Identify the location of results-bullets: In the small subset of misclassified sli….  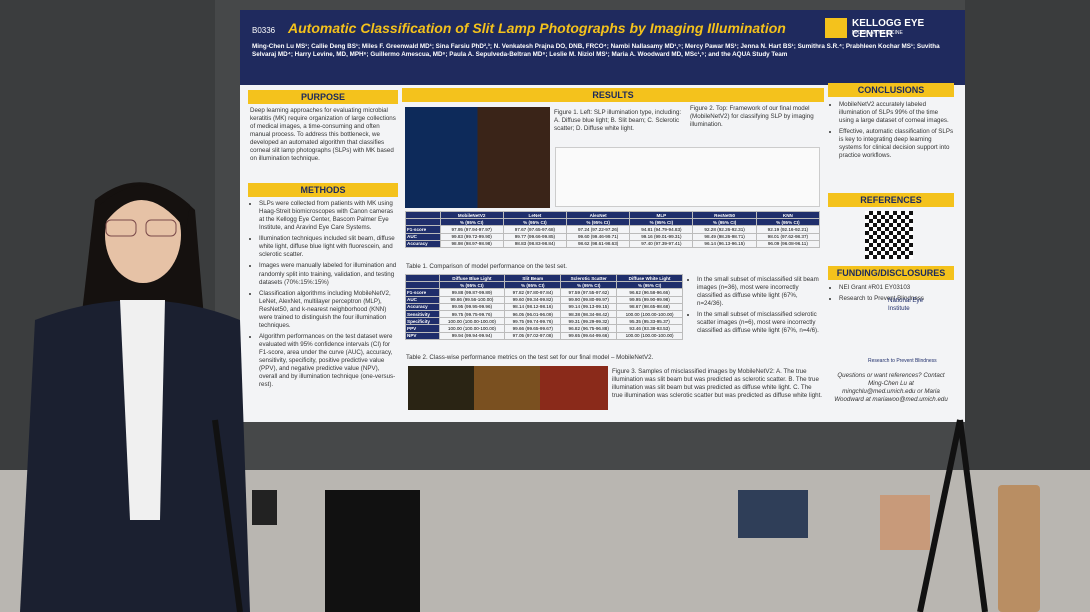
(755, 307).